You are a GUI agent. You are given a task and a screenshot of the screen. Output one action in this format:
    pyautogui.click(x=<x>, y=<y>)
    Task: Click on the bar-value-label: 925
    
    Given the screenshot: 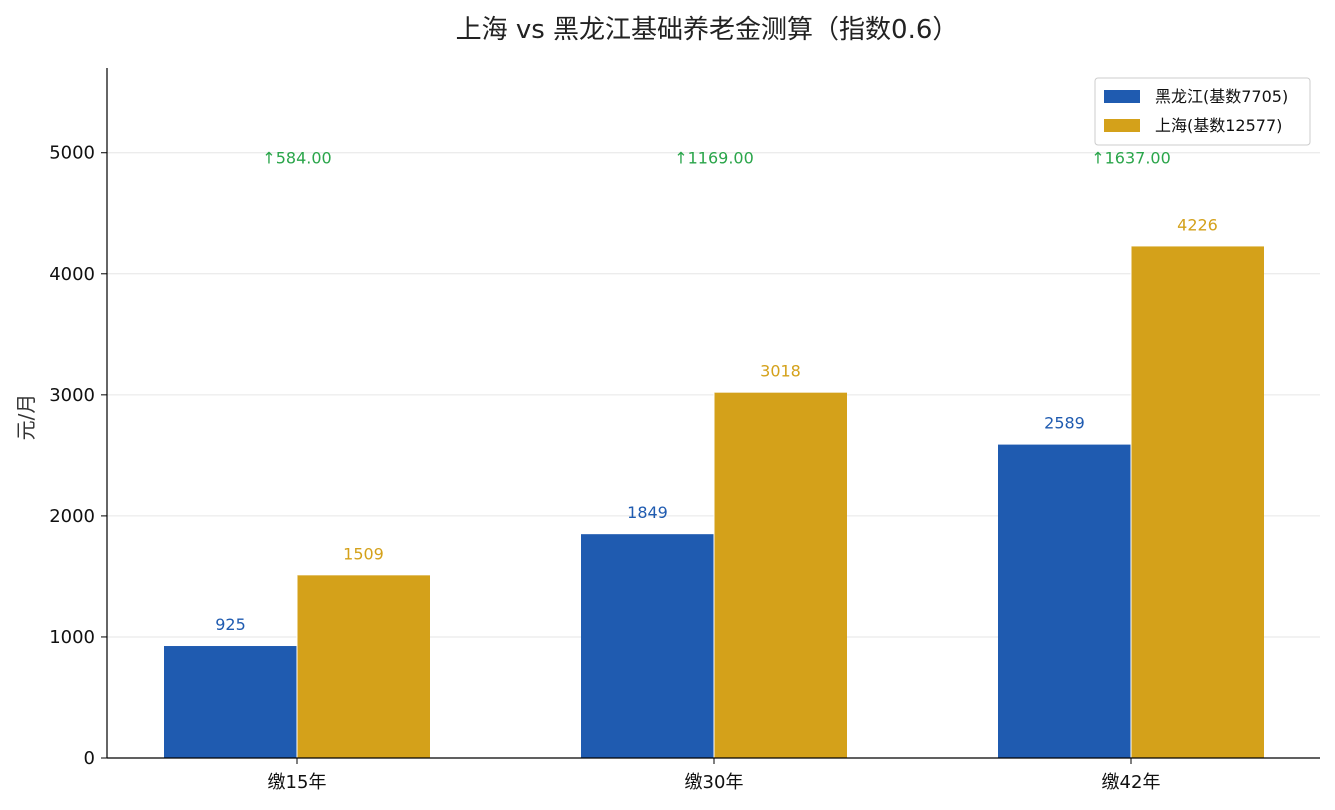 What is the action you would take?
    pyautogui.click(x=230, y=624)
    